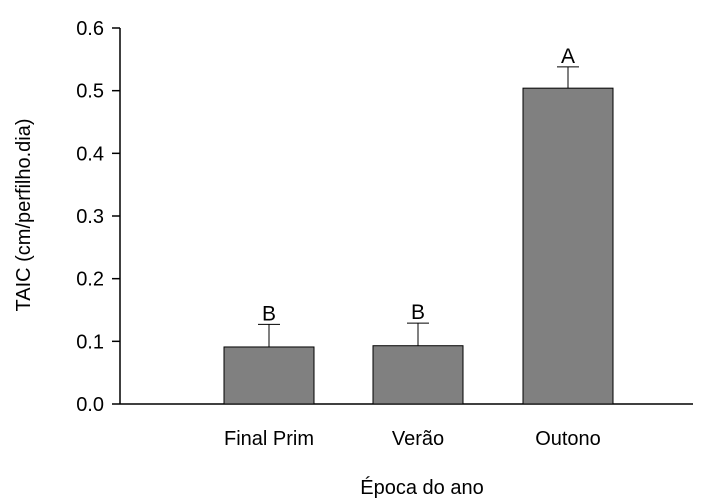 The height and width of the screenshot is (502, 708). I want to click on y-tick-label: 0.6, so click(90, 29).